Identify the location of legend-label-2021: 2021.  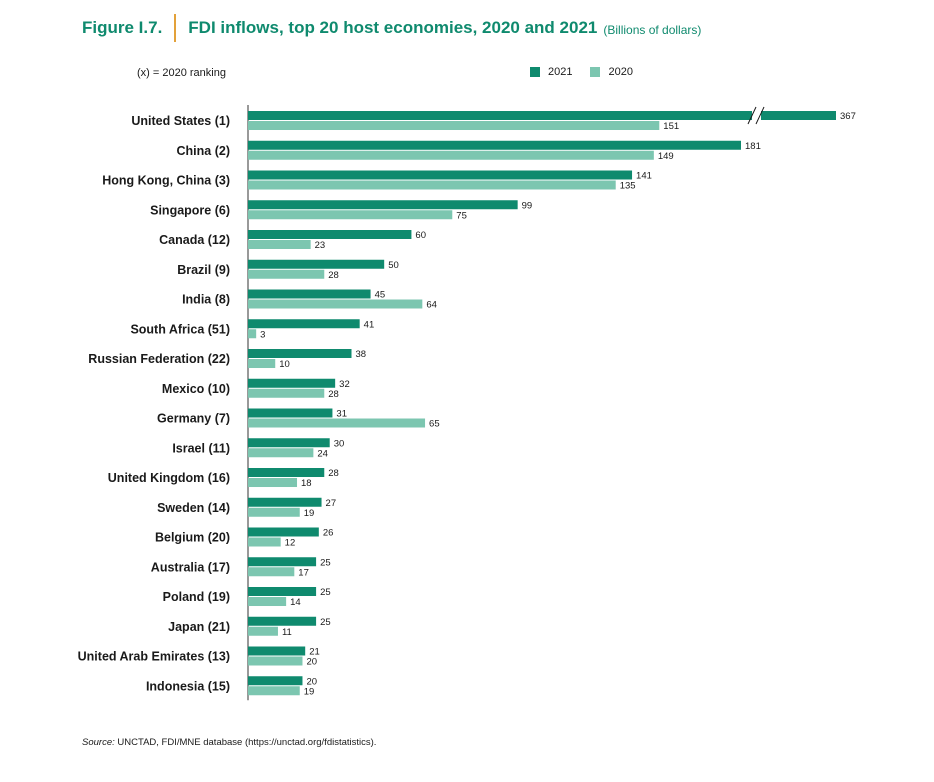
(560, 72).